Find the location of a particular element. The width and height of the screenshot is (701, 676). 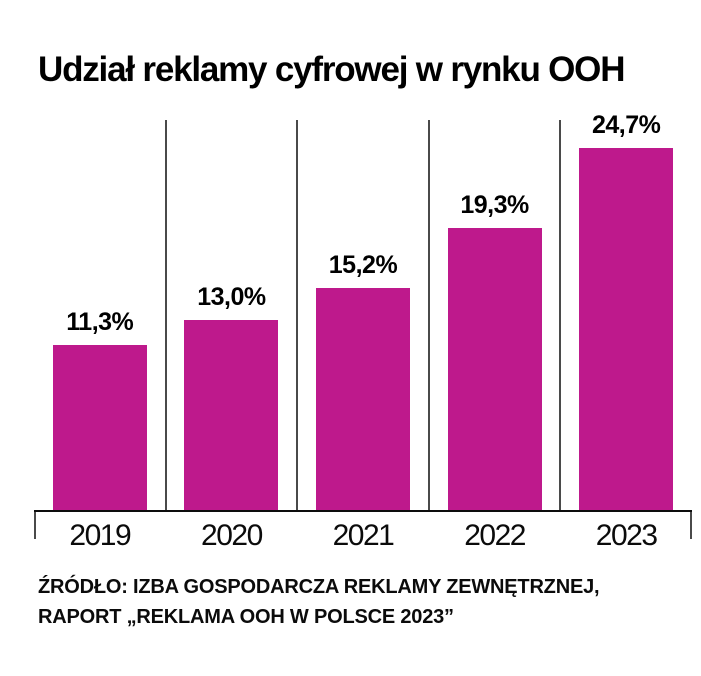

source-line-2: RAPORT „REKLAMA OOH W POLSCE 2023” is located at coordinates (246, 617).